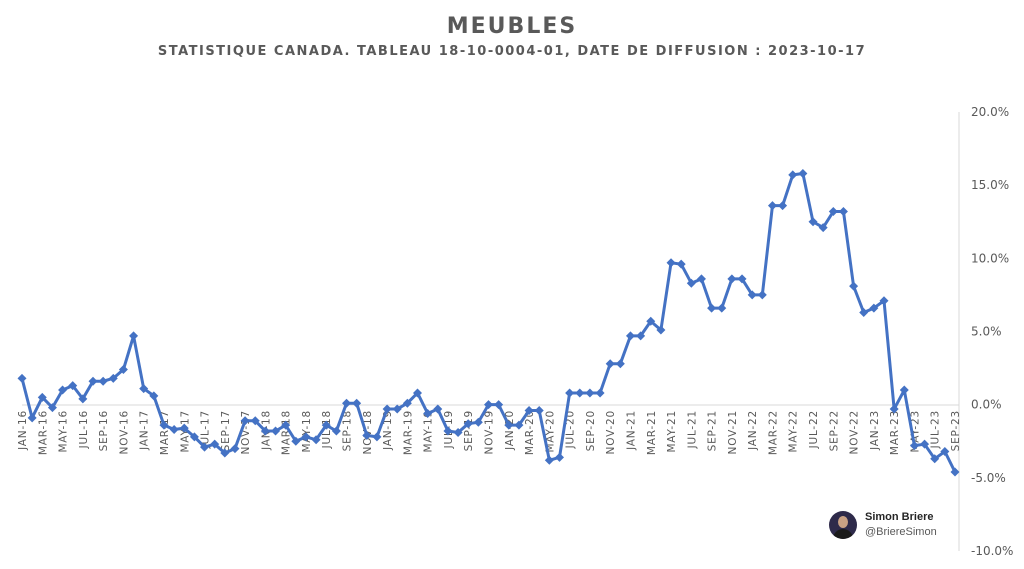 This screenshot has height=569, width=1024. Describe the element at coordinates (986, 332) in the screenshot. I see `y-tick-label: 5.0%` at that location.